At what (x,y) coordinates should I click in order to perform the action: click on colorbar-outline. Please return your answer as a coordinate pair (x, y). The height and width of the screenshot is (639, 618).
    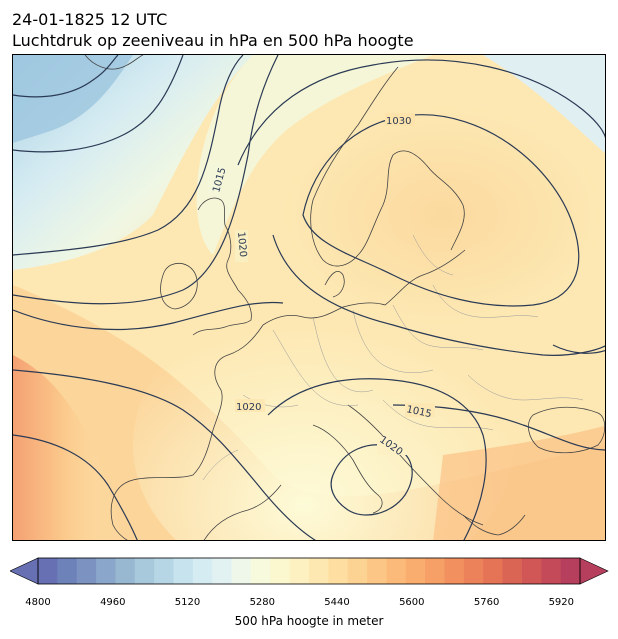
    Looking at the image, I should click on (309, 571).